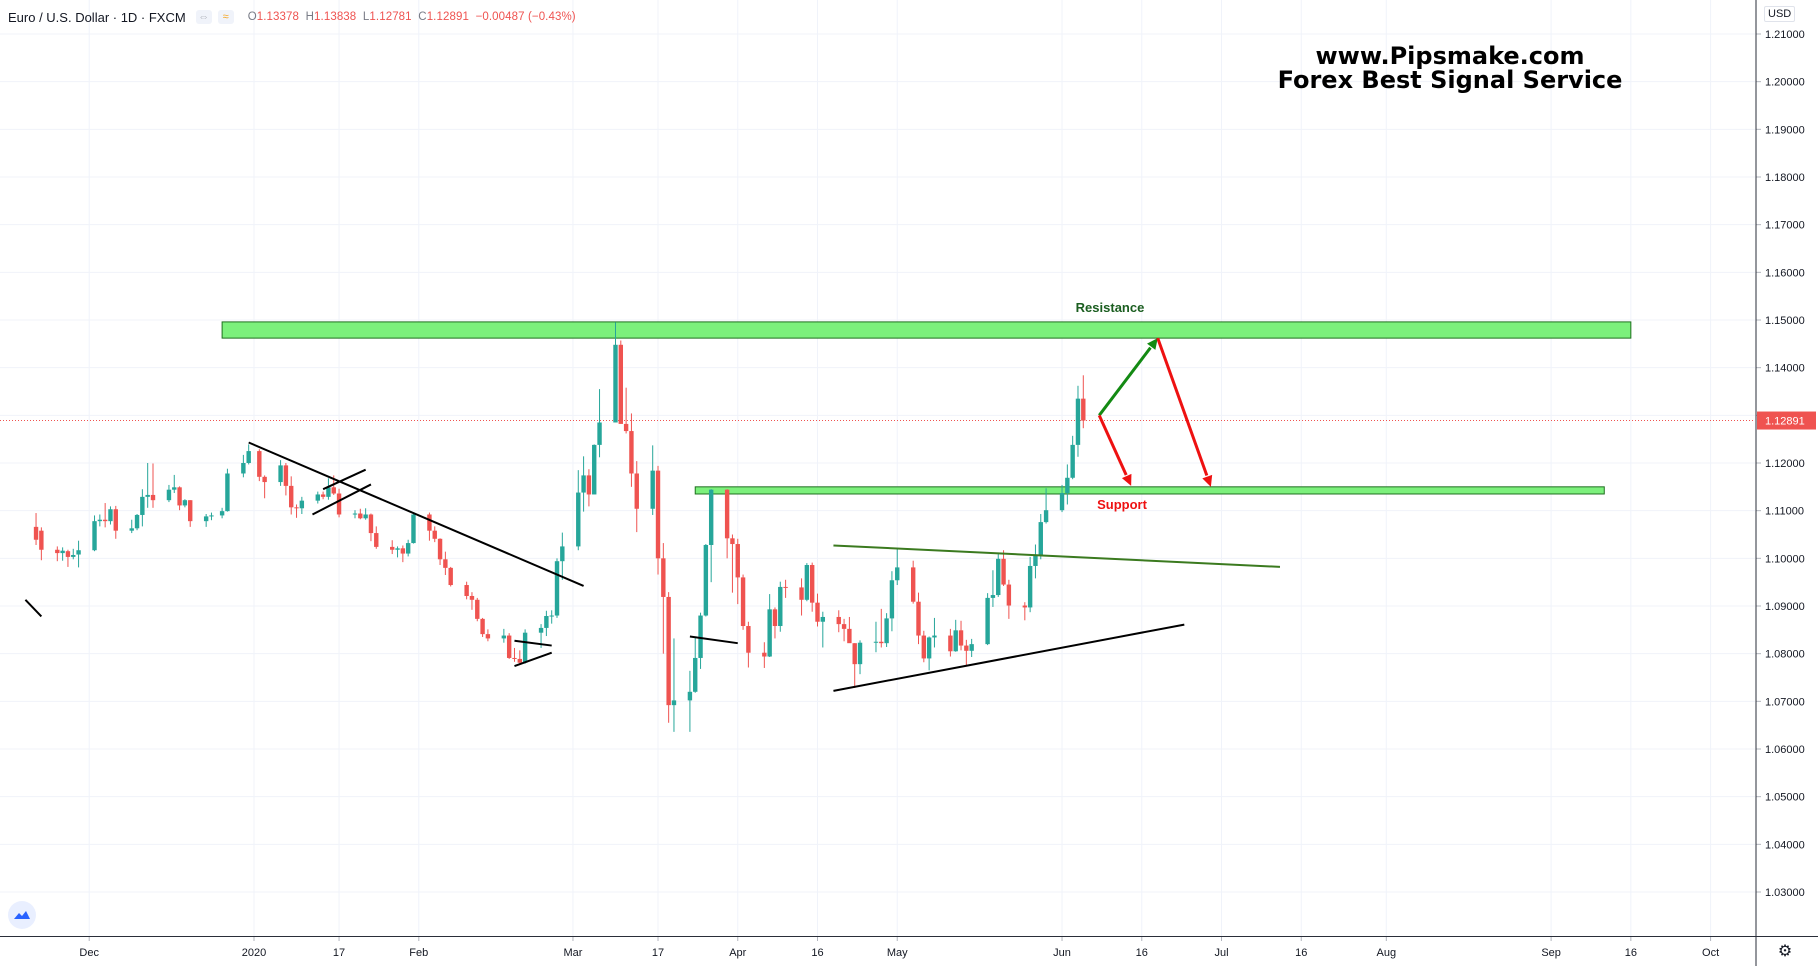  What do you see at coordinates (1149, 490) in the screenshot?
I see `support-zone` at bounding box center [1149, 490].